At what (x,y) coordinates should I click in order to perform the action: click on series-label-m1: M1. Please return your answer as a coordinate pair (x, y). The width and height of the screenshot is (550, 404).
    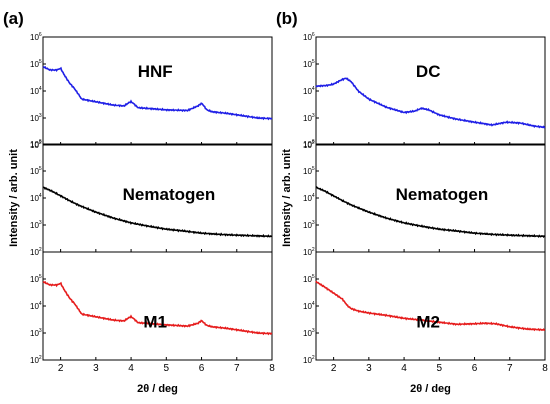
    Looking at the image, I should click on (155, 322).